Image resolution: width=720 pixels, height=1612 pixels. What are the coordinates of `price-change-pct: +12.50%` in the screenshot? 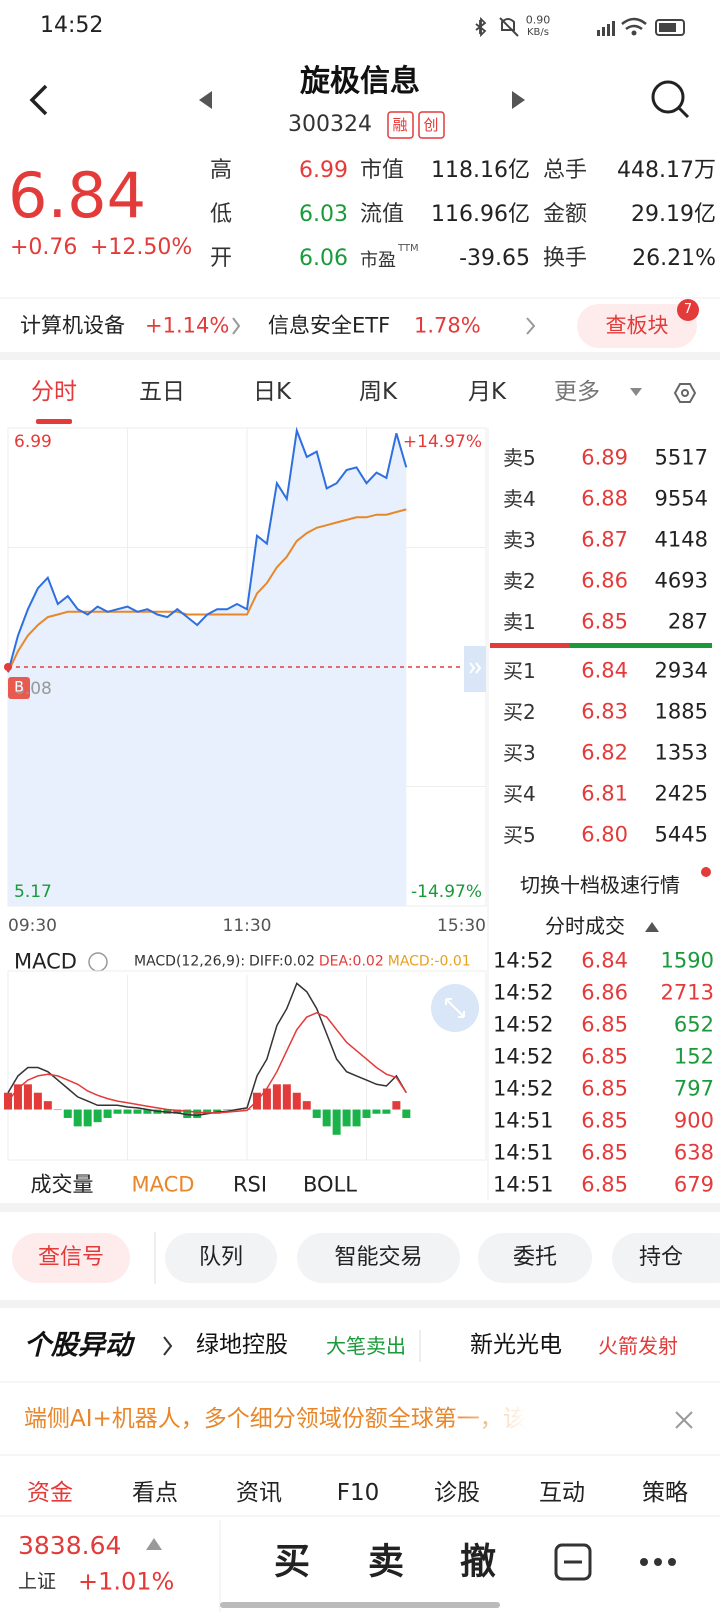 It's located at (141, 247).